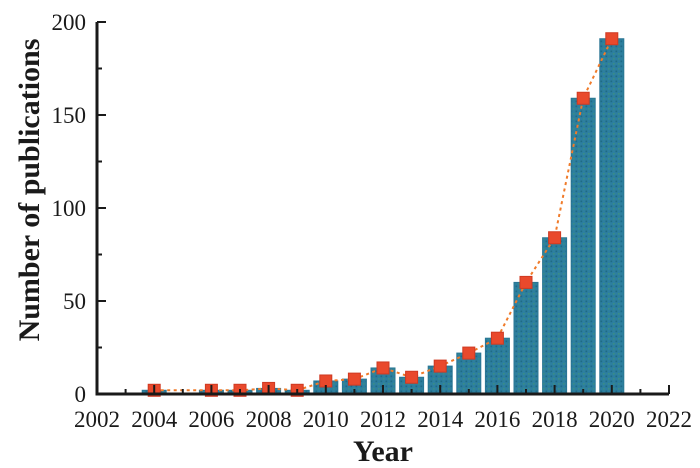  Describe the element at coordinates (555, 238) in the screenshot. I see `marker-2018` at that location.